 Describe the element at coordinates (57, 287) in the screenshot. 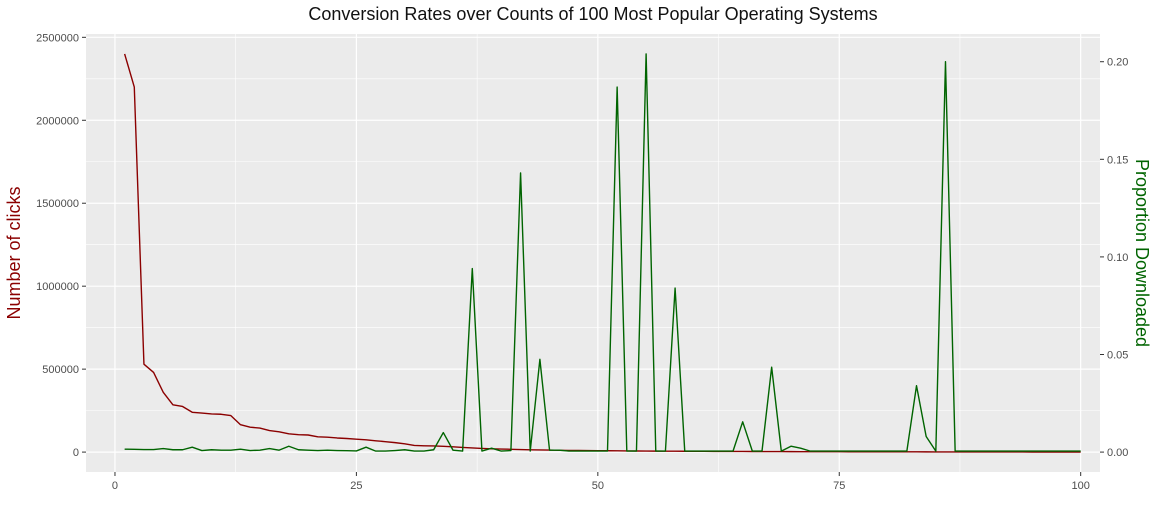

I see `y-tick-label: 1000000` at that location.